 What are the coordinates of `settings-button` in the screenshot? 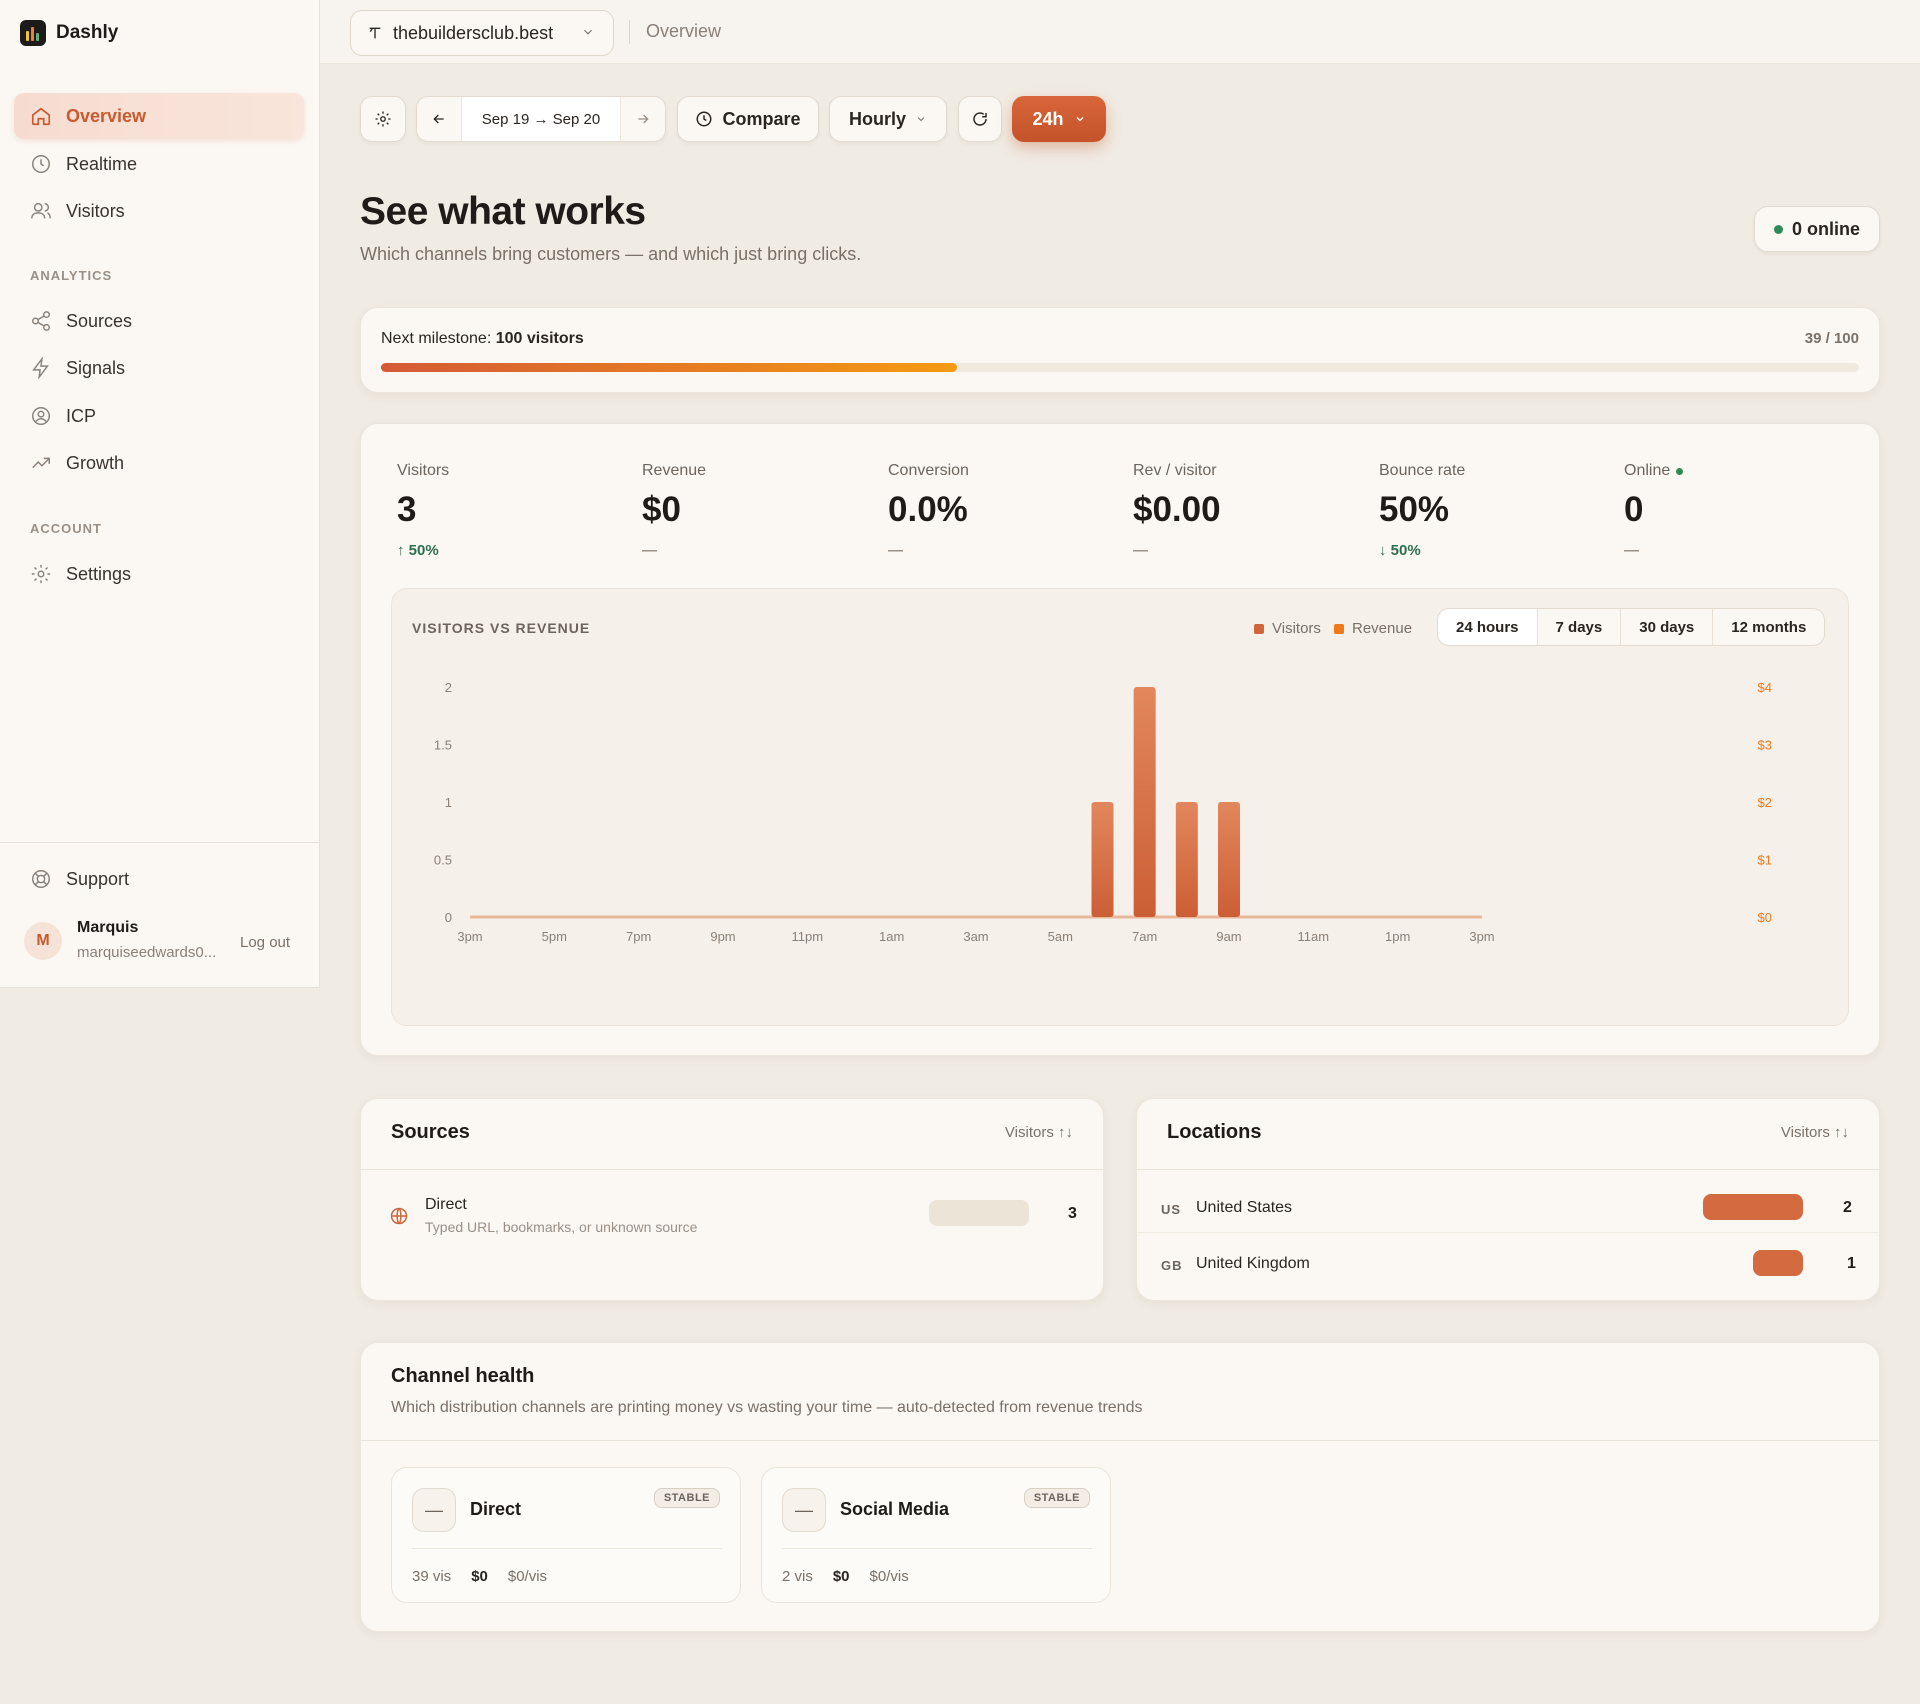 It's located at (383, 119).